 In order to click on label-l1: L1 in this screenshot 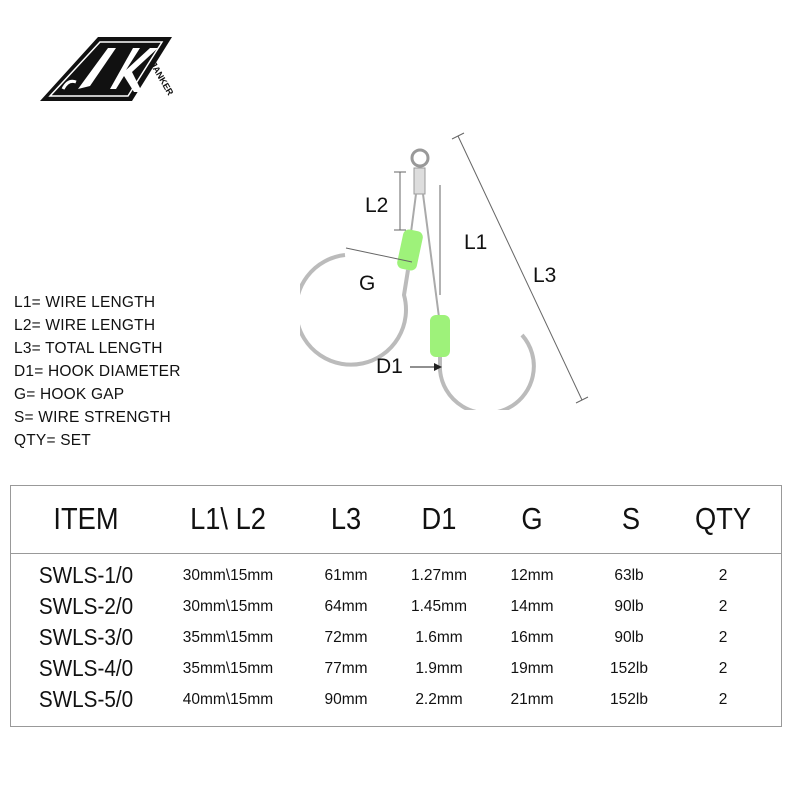, I will do `click(476, 242)`.